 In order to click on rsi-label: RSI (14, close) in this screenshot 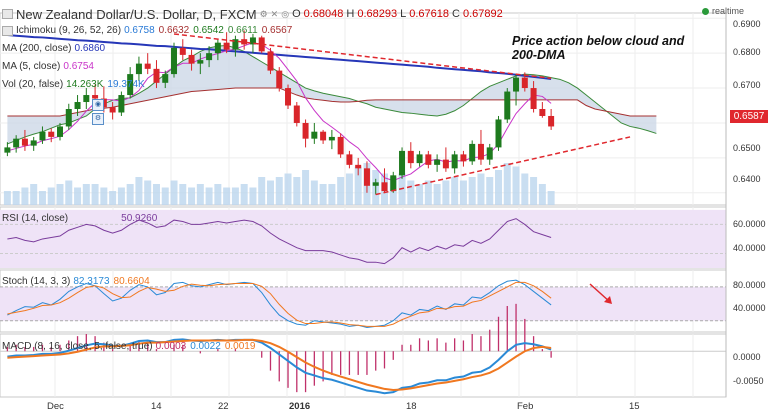, I will do `click(35, 218)`.